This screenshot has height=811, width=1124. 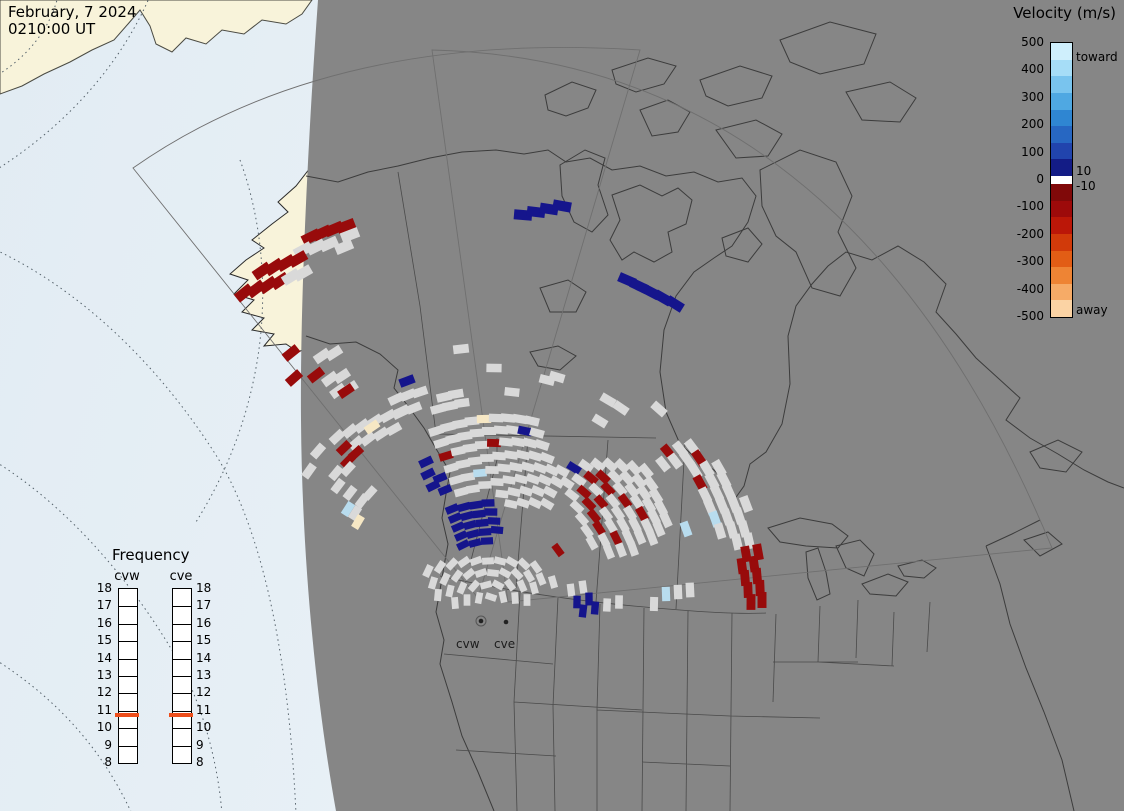 I want to click on threshold-lower-label: -10, so click(x=1086, y=186).